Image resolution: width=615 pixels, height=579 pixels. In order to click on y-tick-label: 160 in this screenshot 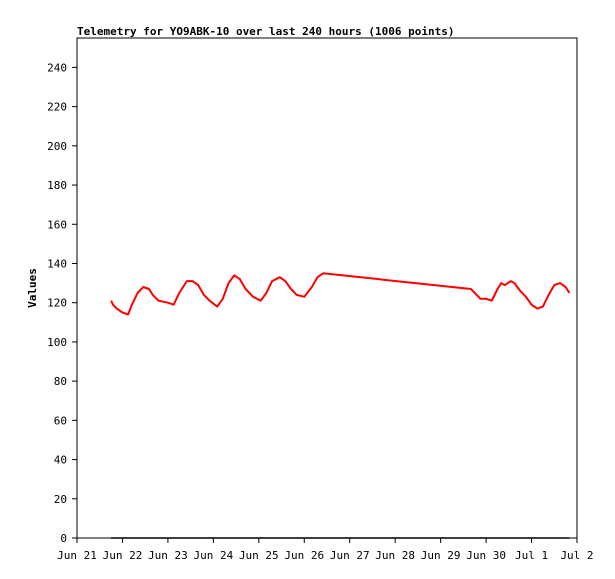, I will do `click(57, 224)`.